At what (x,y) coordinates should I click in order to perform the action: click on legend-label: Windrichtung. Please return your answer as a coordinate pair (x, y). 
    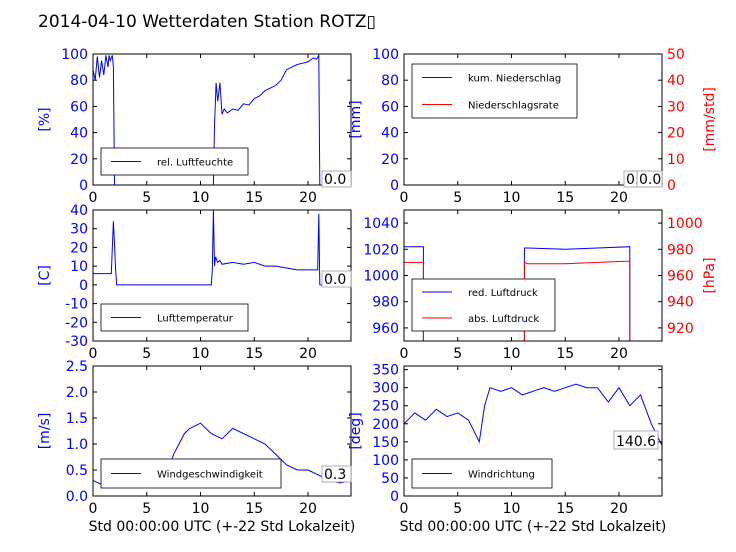
    Looking at the image, I should click on (501, 475).